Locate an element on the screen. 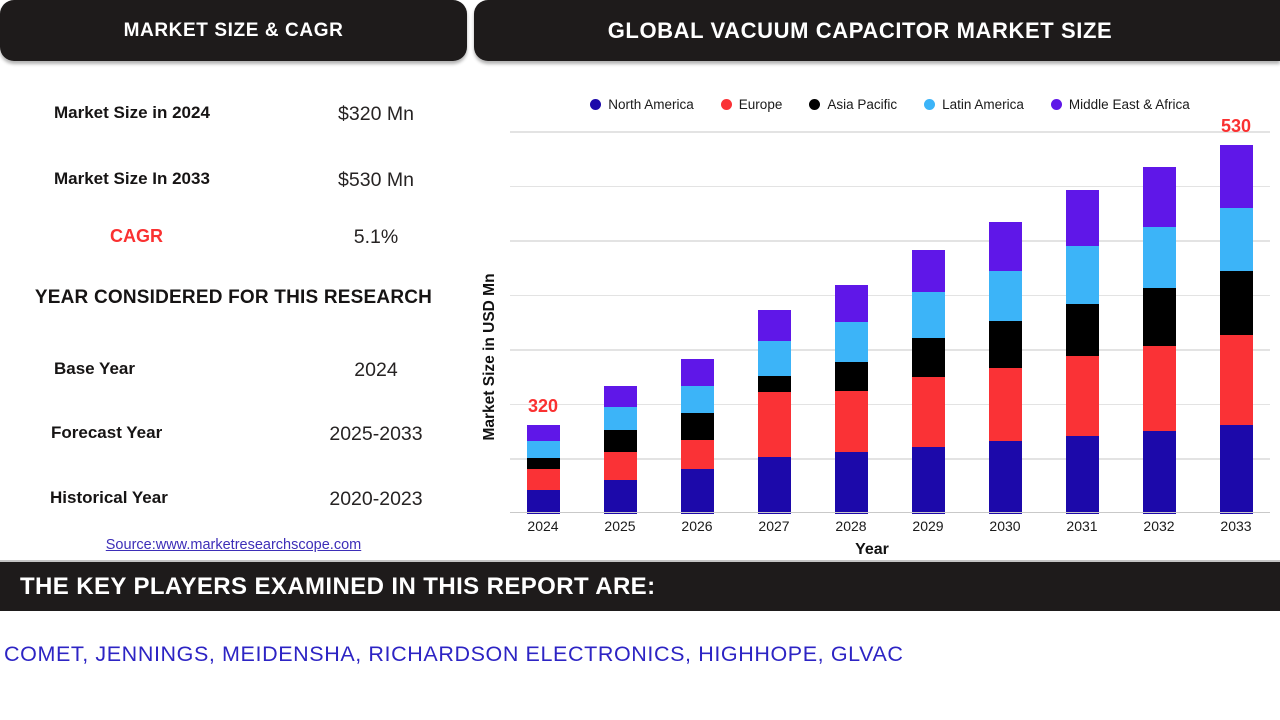  x-tick-label: 2028 is located at coordinates (851, 526).